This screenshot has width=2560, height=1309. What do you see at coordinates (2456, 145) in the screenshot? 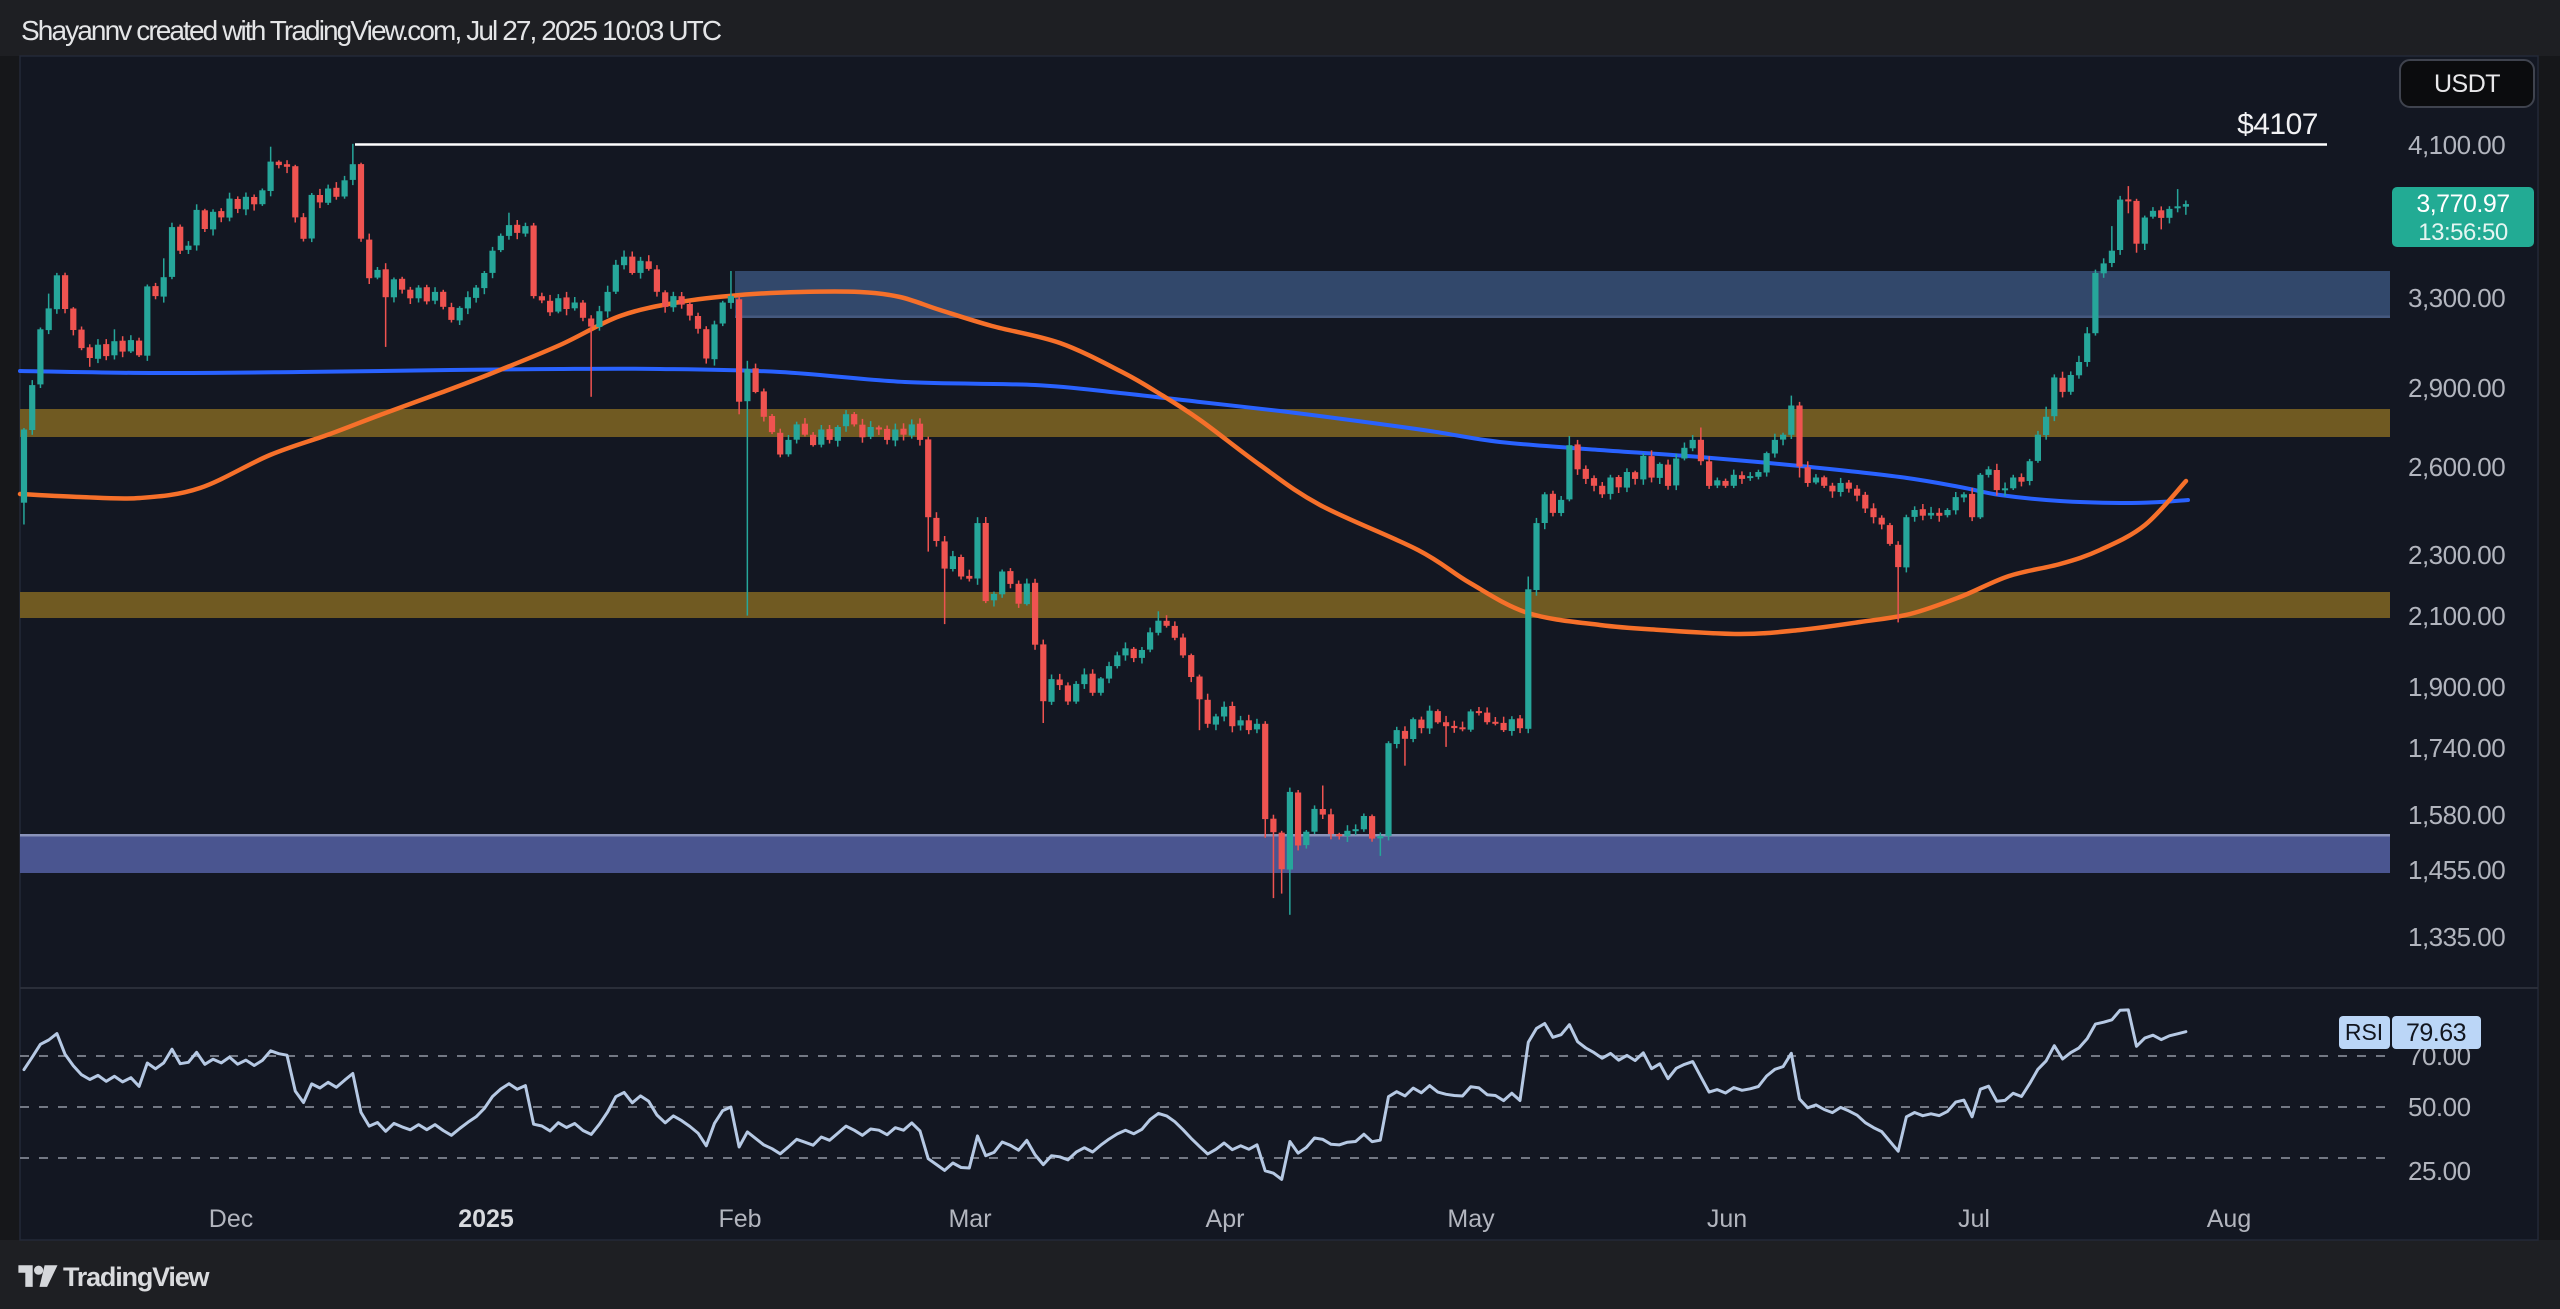
I see `svg-text: 4,100.00` at bounding box center [2456, 145].